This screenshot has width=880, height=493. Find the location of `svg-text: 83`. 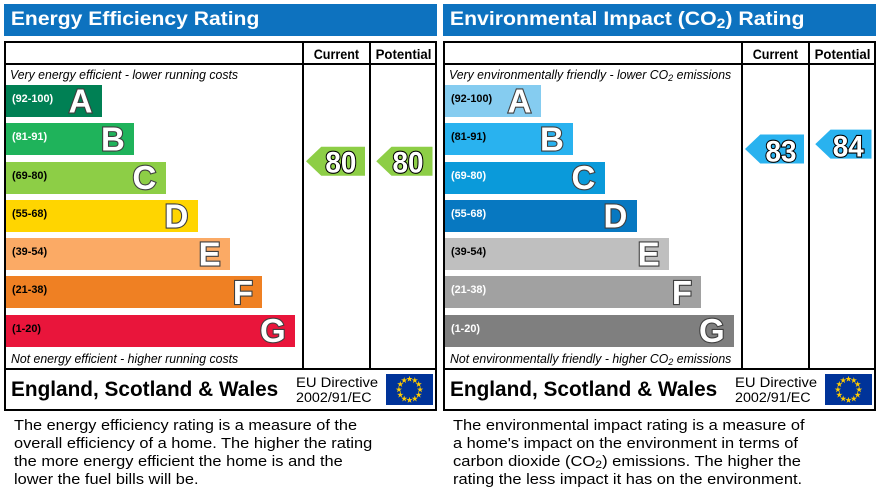

svg-text: 83 is located at coordinates (781, 151).